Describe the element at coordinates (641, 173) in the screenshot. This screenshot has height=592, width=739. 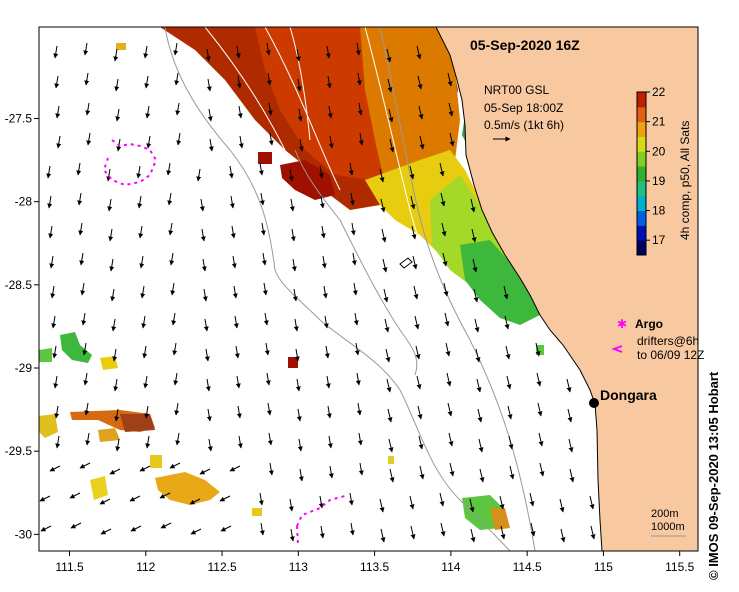
I see `colorbar-frame` at that location.